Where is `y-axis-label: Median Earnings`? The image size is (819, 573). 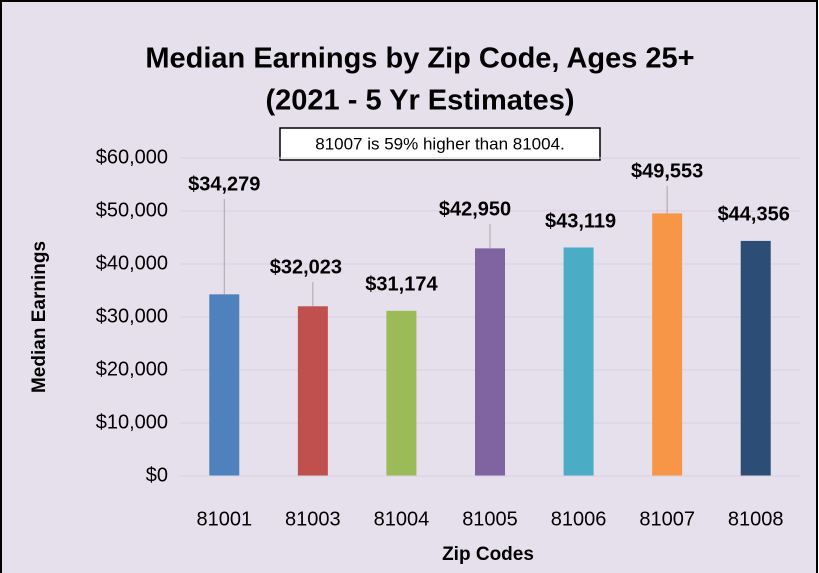 y-axis-label: Median Earnings is located at coordinates (39, 317).